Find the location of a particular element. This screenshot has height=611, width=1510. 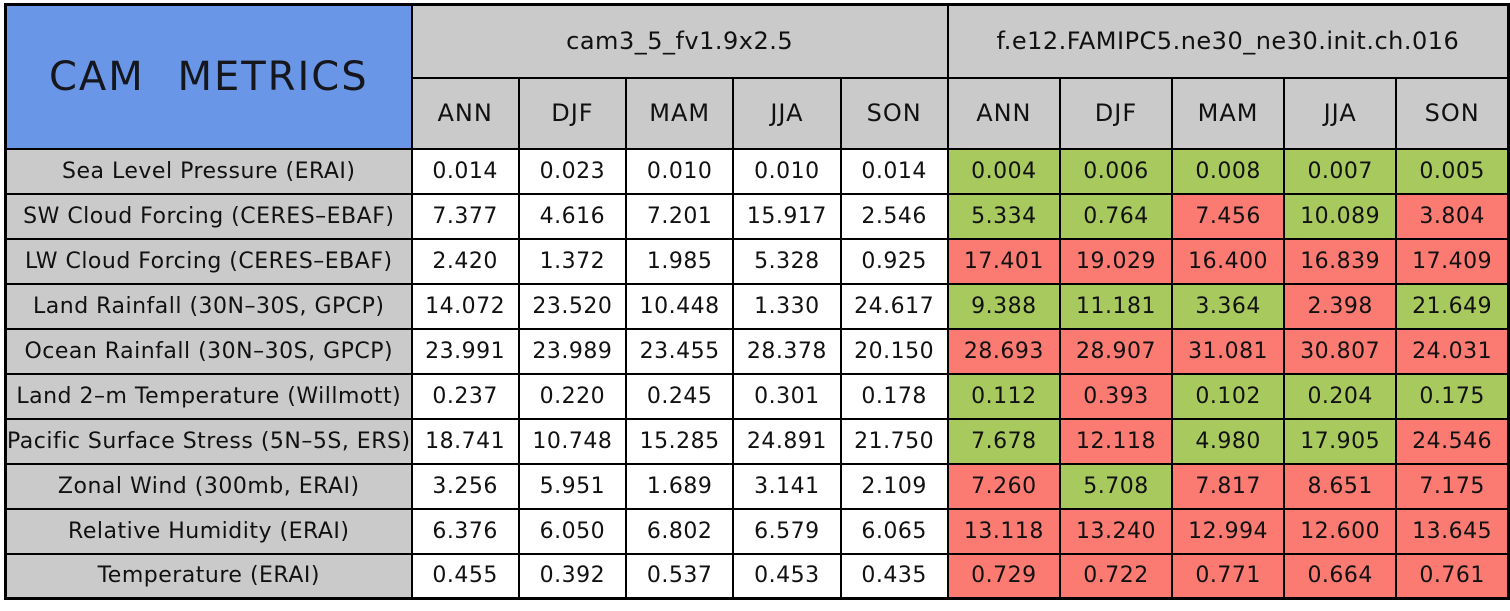

value-cell: 6.065 is located at coordinates (894, 531).